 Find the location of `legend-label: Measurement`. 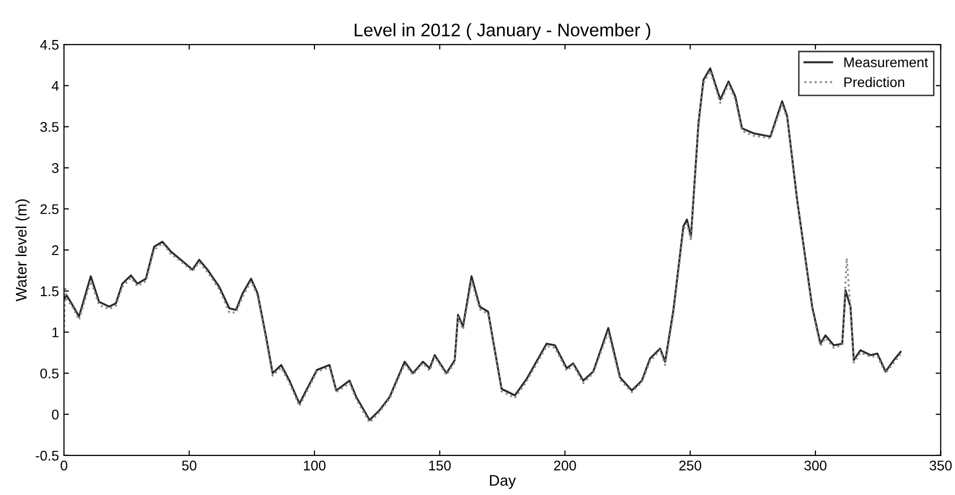

legend-label: Measurement is located at coordinates (886, 63).